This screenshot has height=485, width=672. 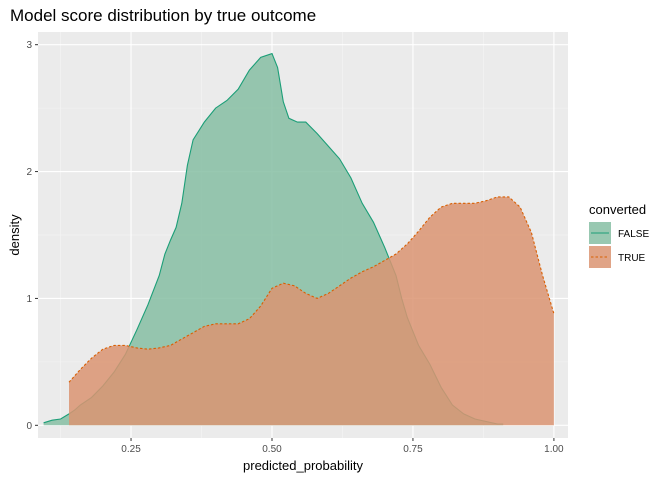 I want to click on chart-title: Model score distribution by true outcome, so click(x=163, y=15).